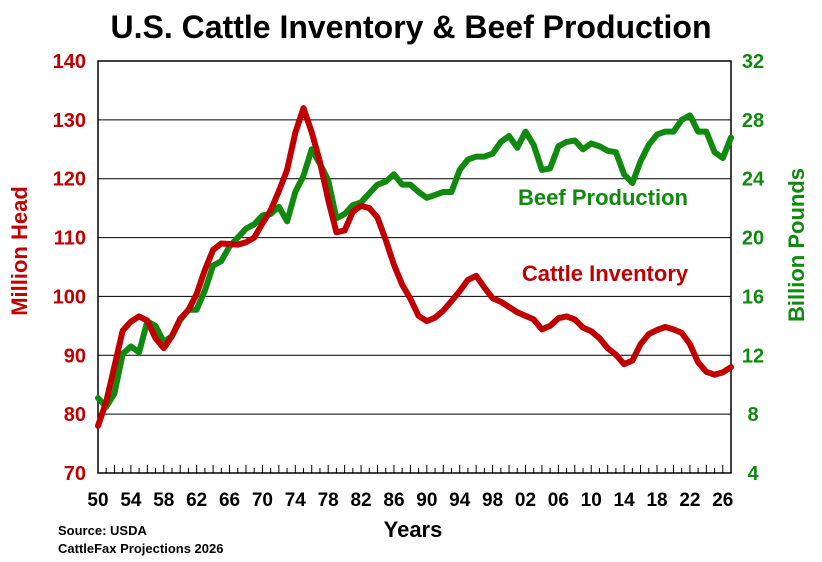  What do you see at coordinates (603, 197) in the screenshot?
I see `beef-production-label: Beef Production` at bounding box center [603, 197].